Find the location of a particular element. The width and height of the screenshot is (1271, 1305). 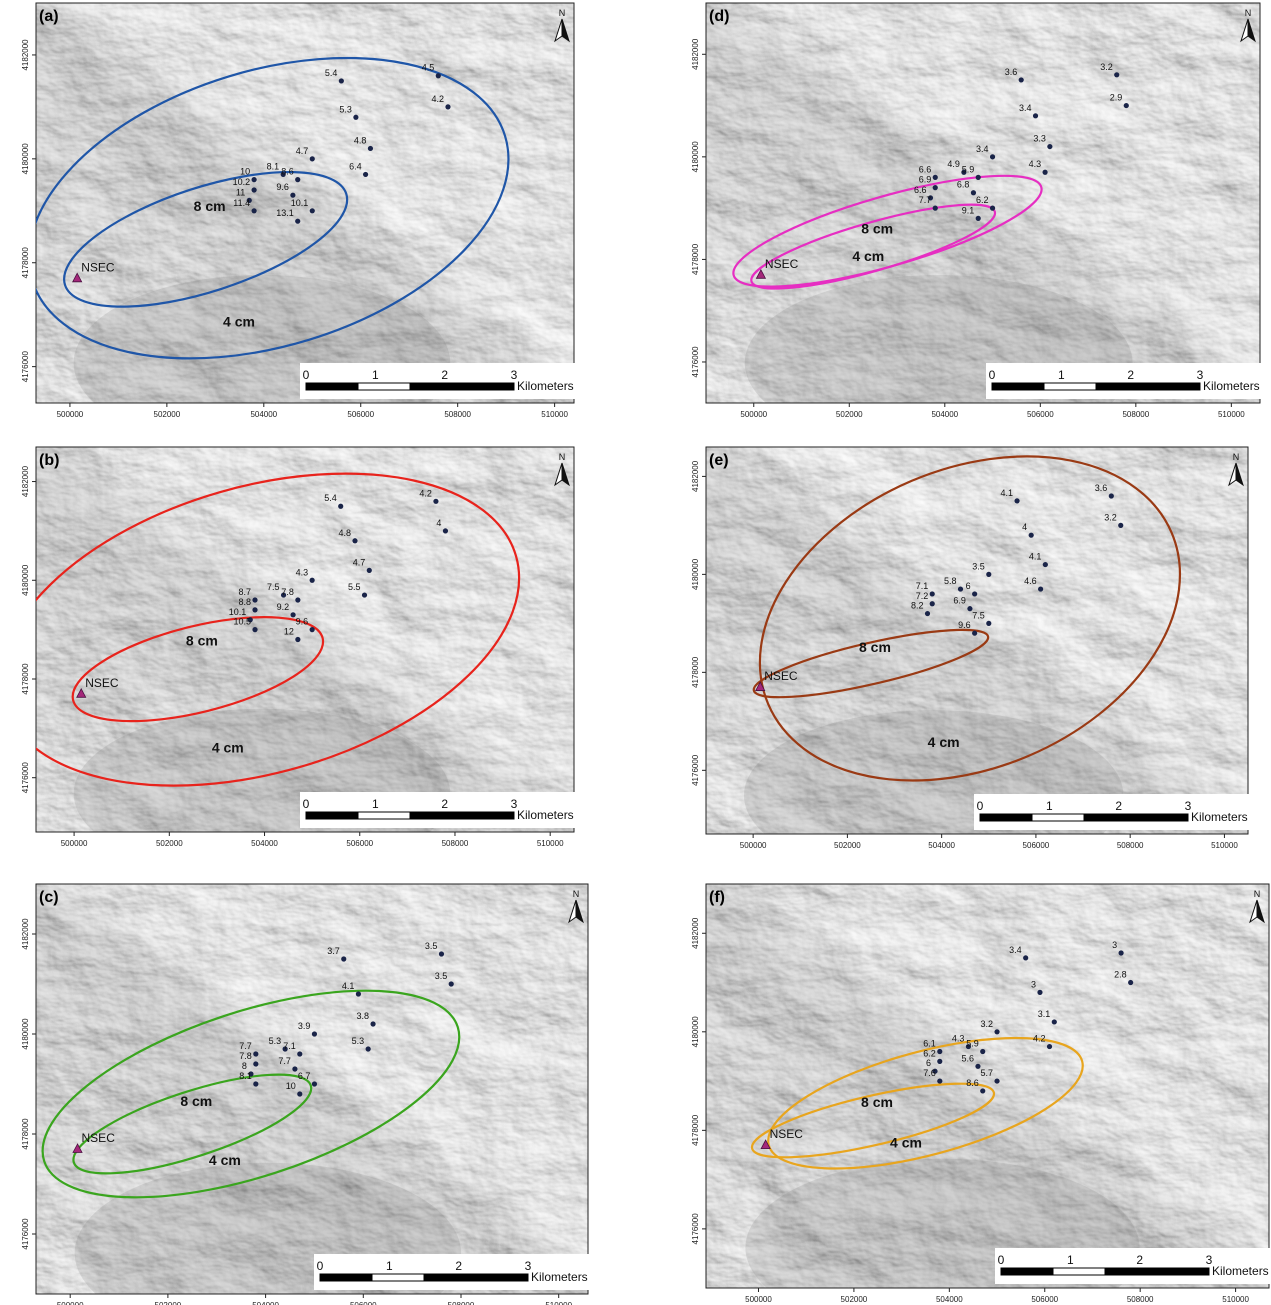

sample-thickness-label: 5.8 is located at coordinates (950, 581).